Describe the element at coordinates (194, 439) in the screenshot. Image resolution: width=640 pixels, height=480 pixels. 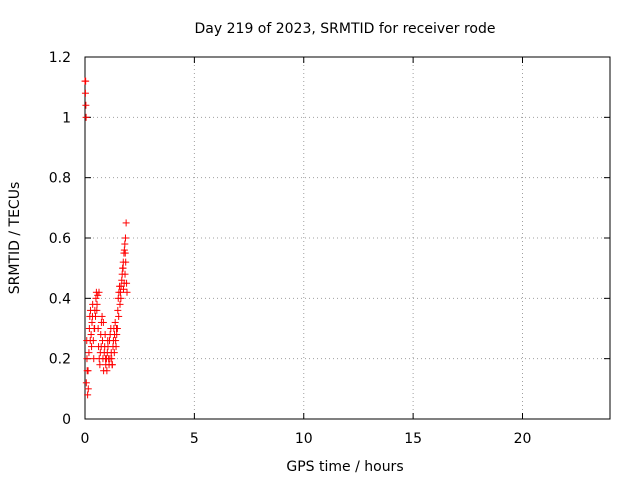
I see `x-tick-label: 5` at that location.